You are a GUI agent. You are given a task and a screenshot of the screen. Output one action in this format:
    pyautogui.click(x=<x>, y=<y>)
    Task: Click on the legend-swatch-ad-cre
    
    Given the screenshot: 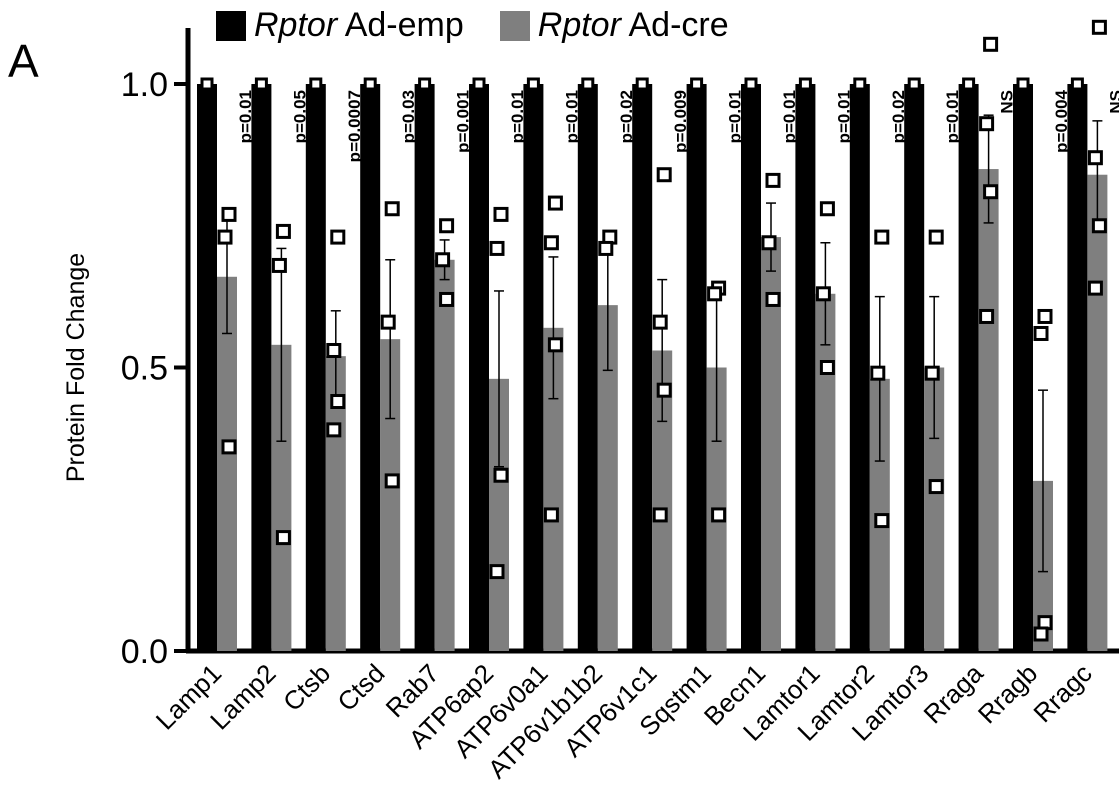 What is the action you would take?
    pyautogui.click(x=514, y=25)
    